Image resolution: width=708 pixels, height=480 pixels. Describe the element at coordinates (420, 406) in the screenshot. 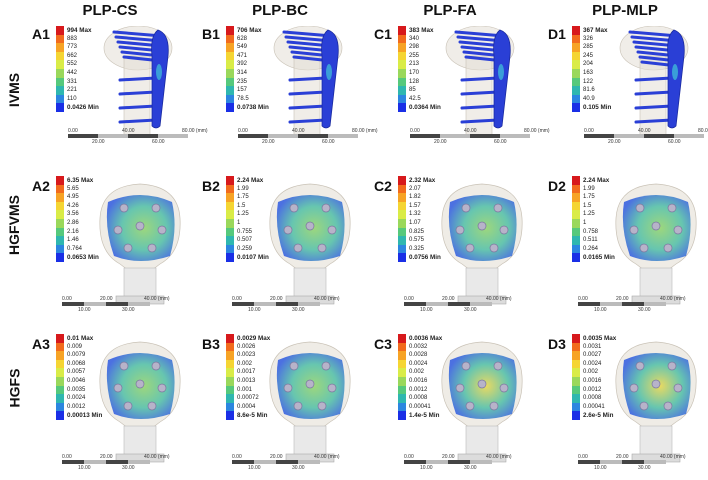

I see `legend-value: 0.00041` at that location.